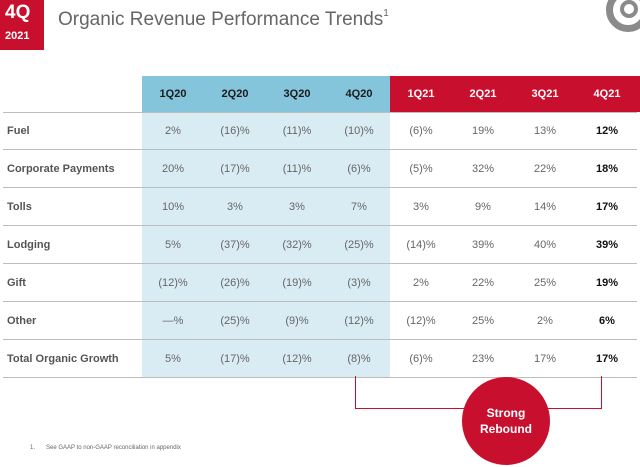 The image size is (640, 467). I want to click on row-label: Other, so click(22, 321).